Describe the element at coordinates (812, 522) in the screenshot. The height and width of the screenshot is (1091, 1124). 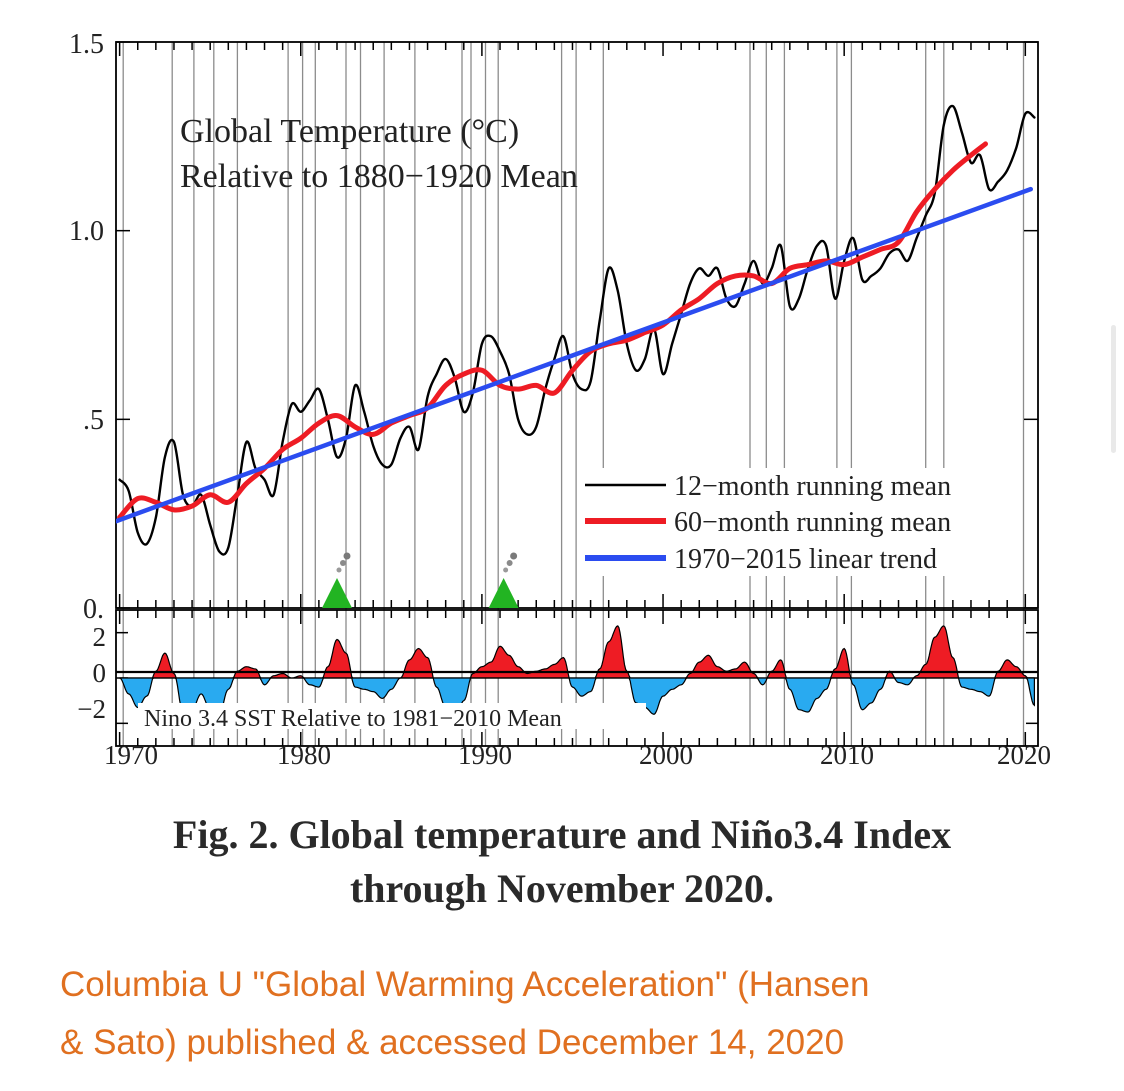
I see `legend-label-60-month: 60−month running mean` at that location.